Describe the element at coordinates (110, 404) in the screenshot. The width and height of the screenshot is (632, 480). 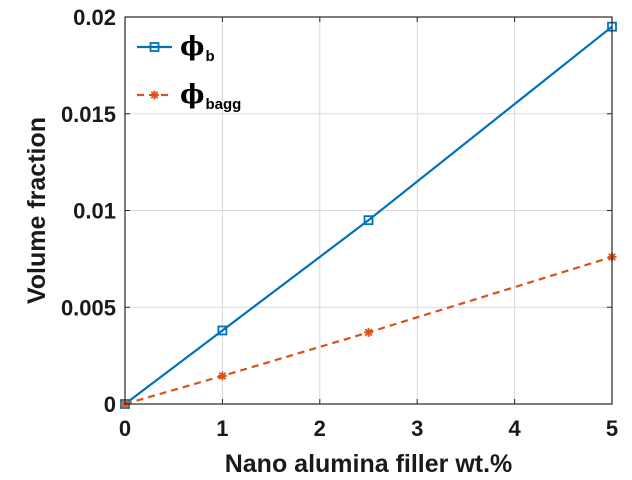
I see `y-tick-label: 0` at that location.